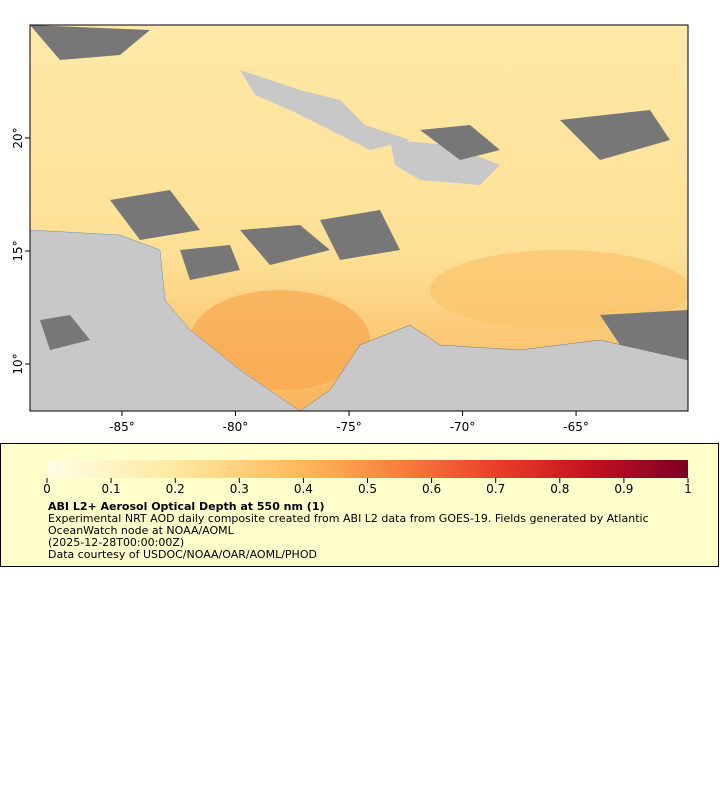  I want to click on legend-line: (2025-12-28T00:00:00Z), so click(116, 542).